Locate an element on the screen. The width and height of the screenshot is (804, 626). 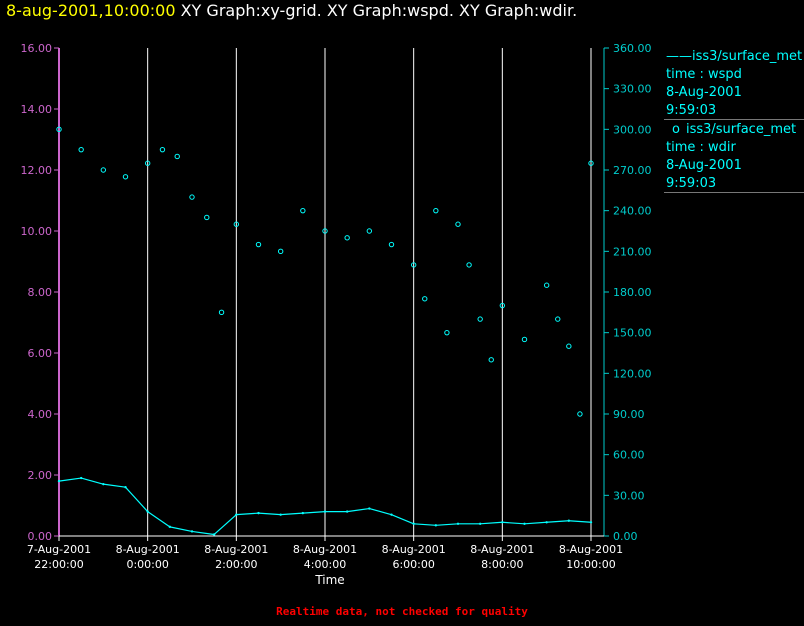
right-tick-label: 150.00 is located at coordinates (632, 333).